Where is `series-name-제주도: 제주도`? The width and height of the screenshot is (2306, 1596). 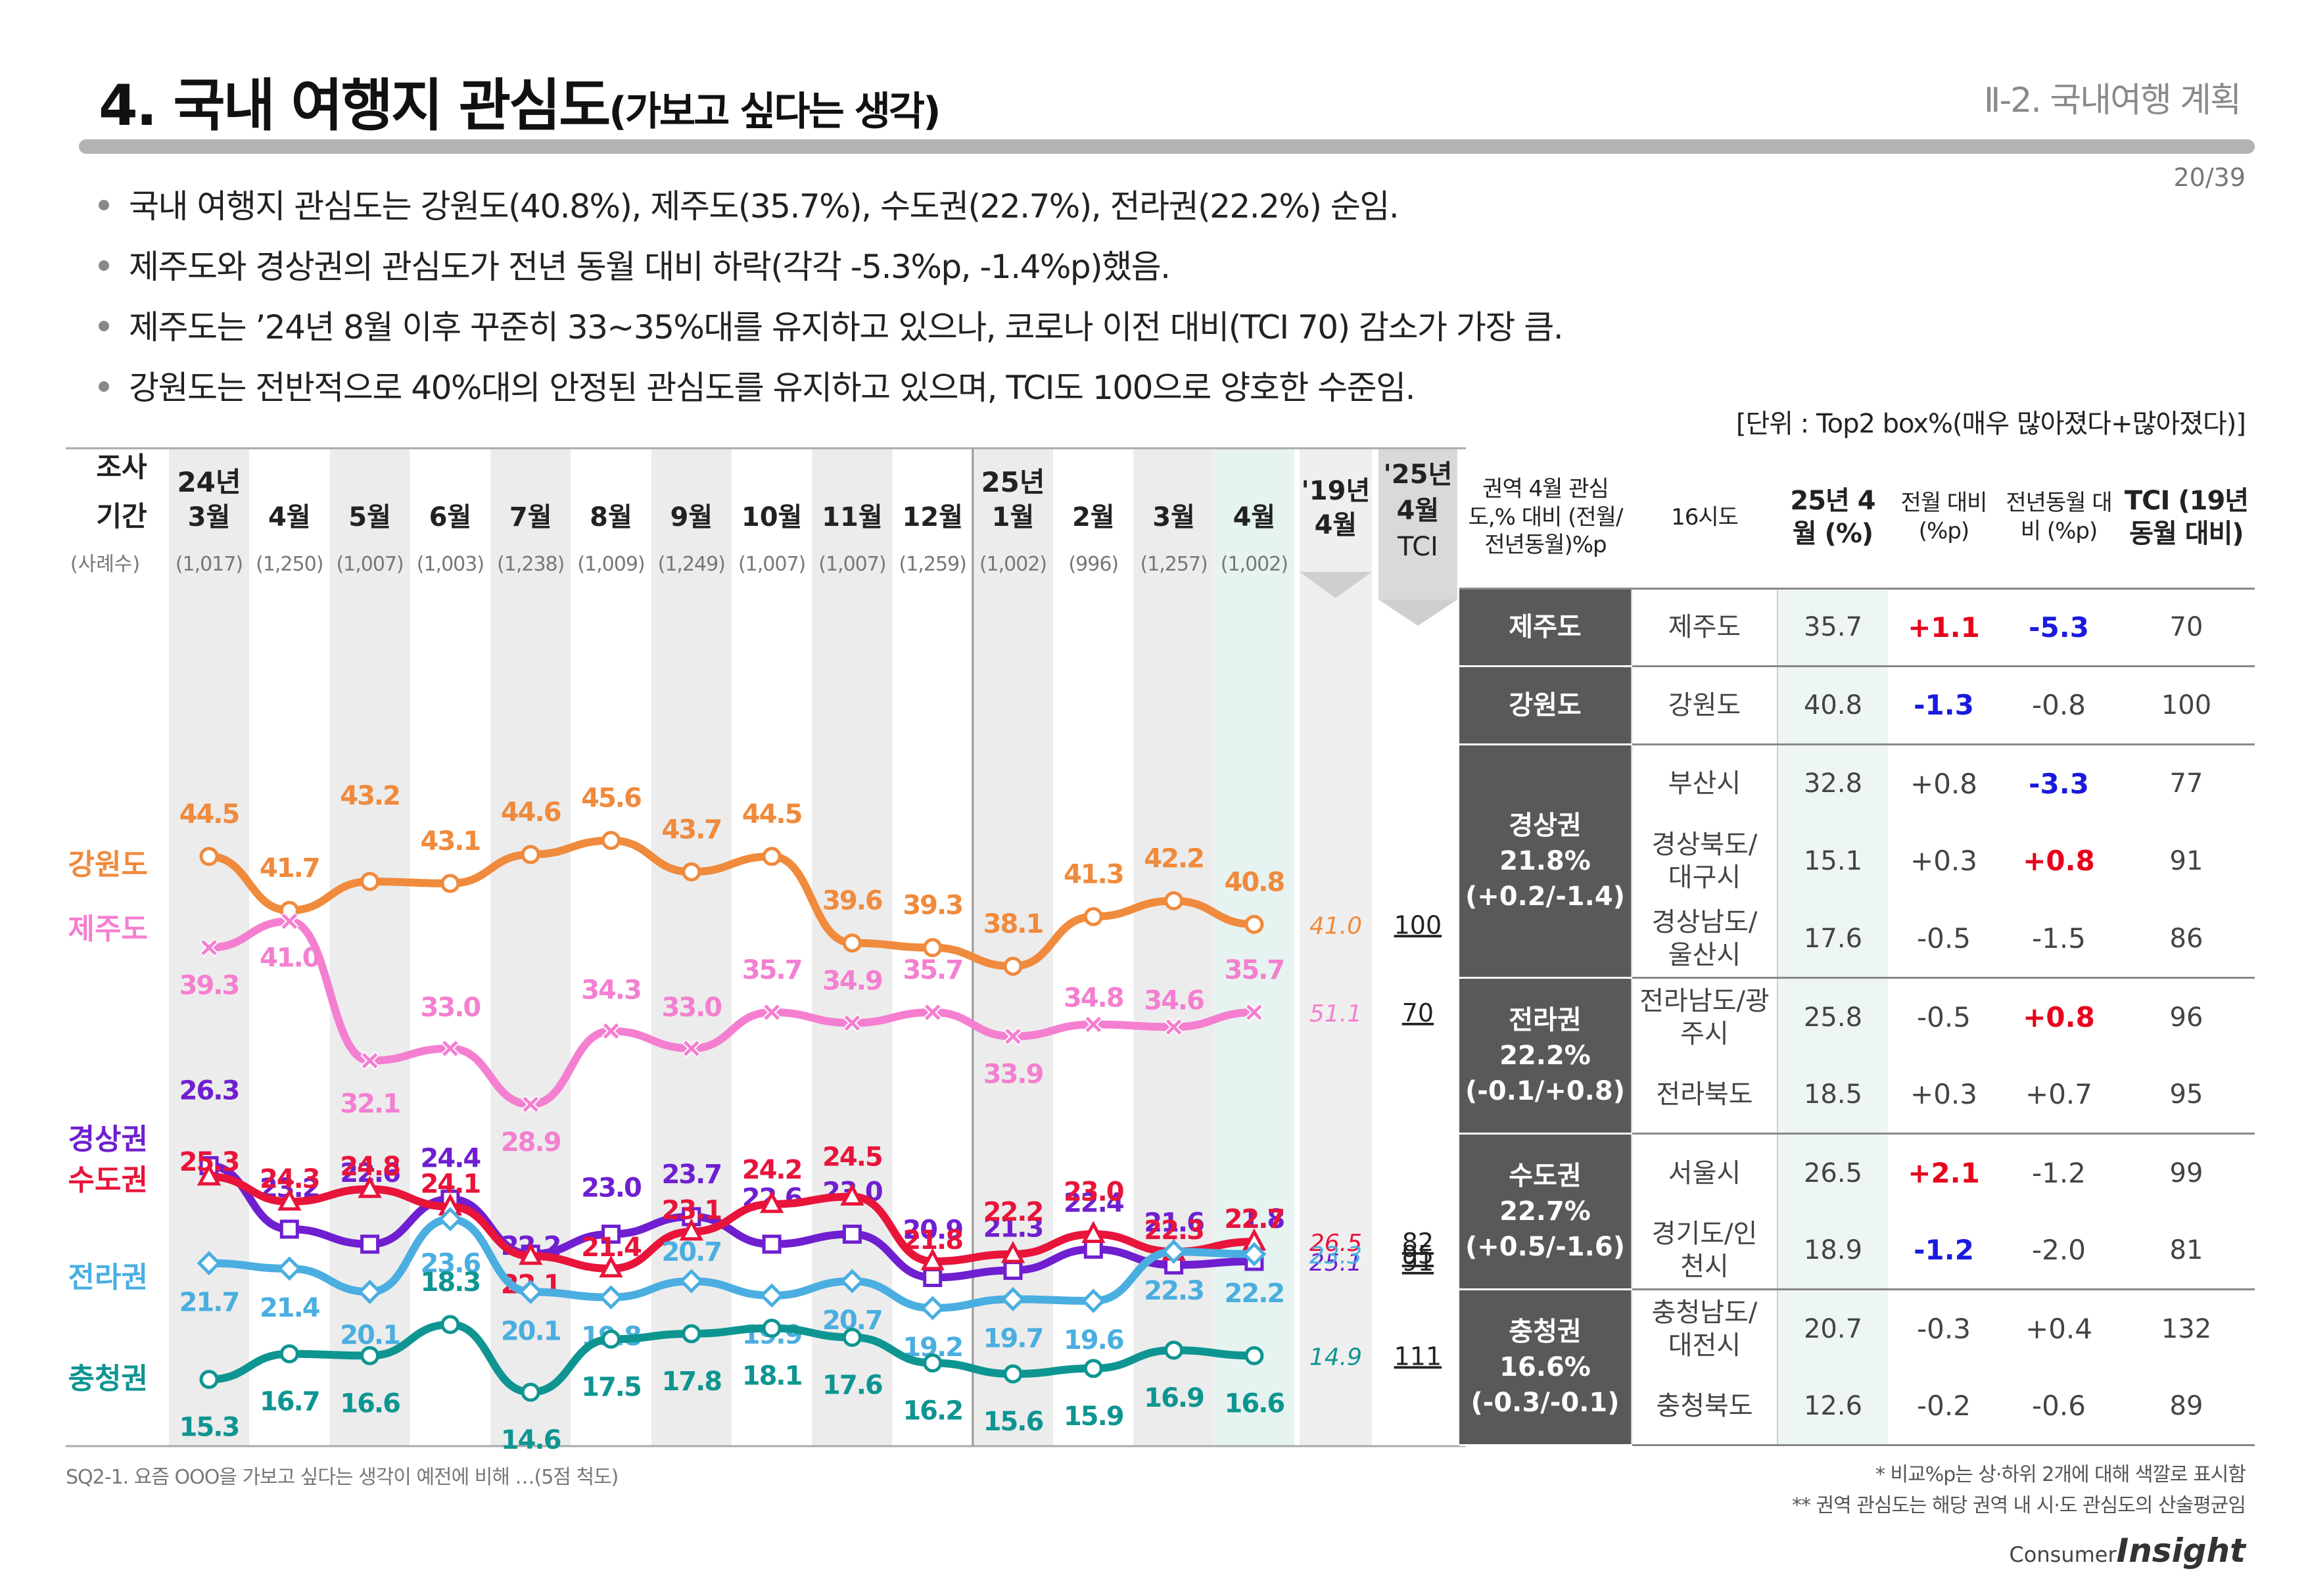
series-name-제주도: 제주도 is located at coordinates (108, 929).